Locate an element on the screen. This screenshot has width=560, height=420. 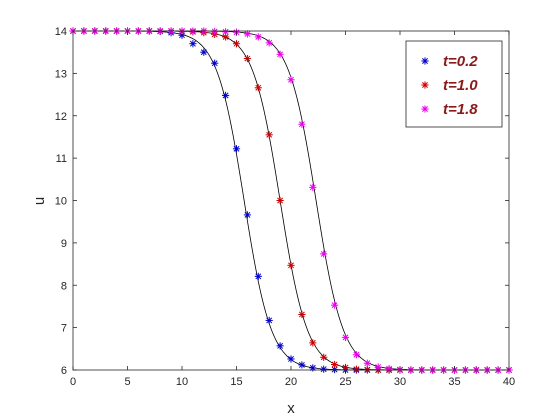
x-tick-label: 35 is located at coordinates (454, 382).